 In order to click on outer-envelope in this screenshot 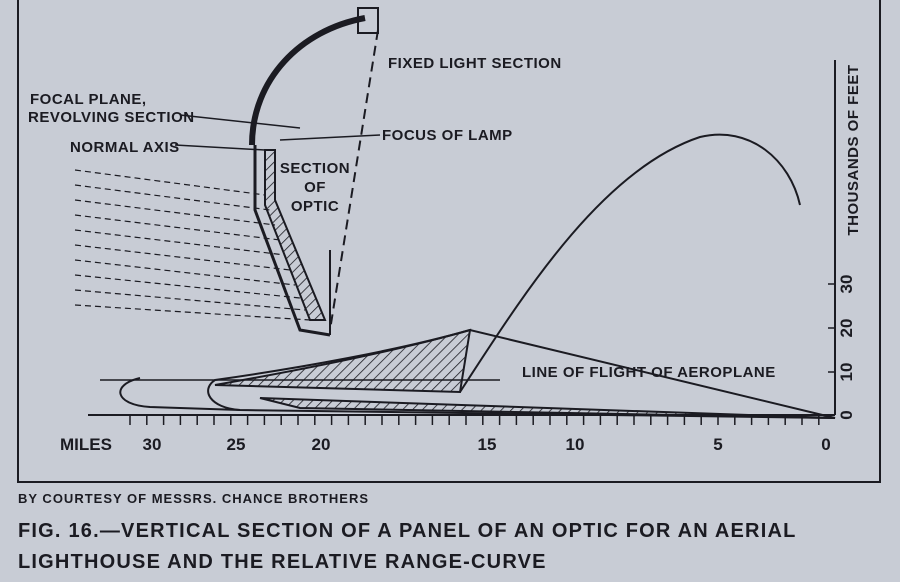, I will do `click(180, 394)`.